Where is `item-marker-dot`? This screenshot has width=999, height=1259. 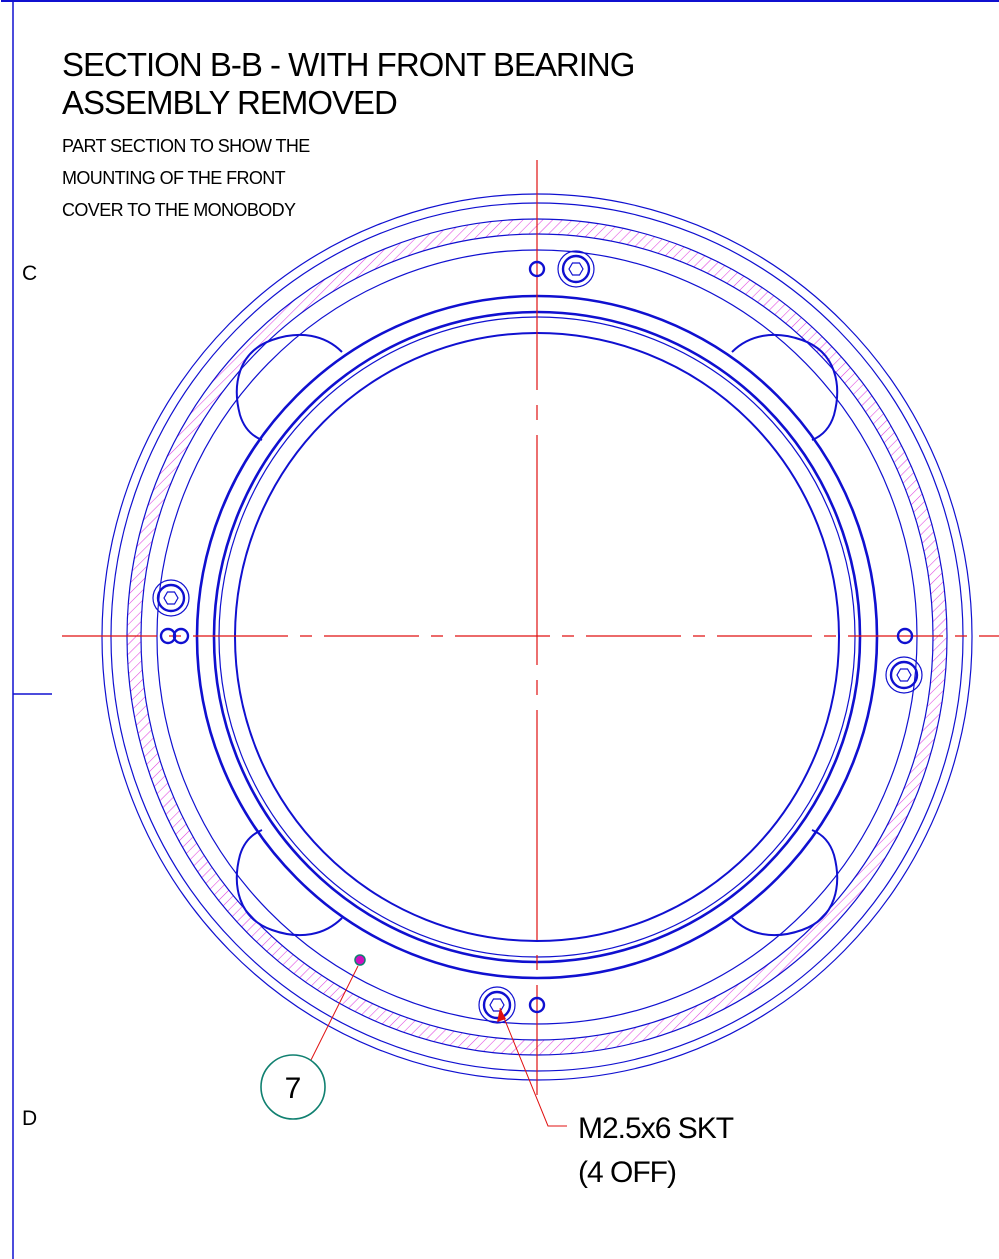 item-marker-dot is located at coordinates (360, 960).